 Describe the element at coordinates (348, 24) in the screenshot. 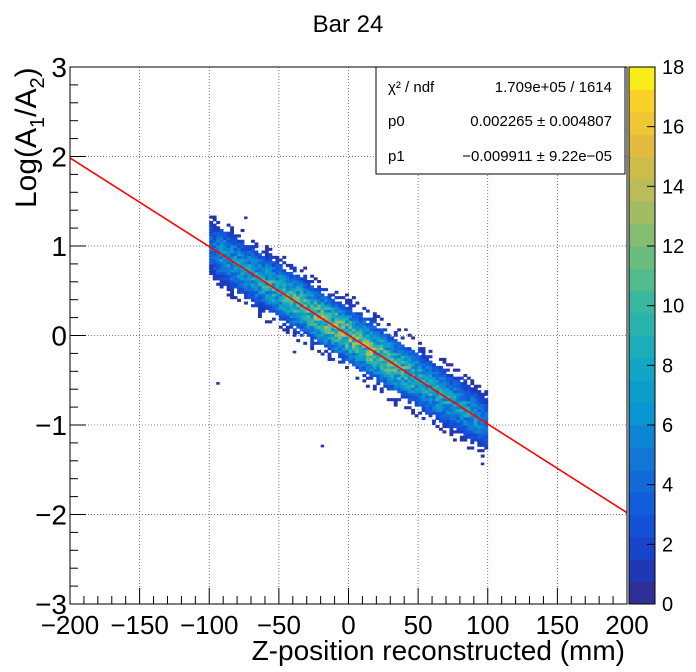

I see `chart-title: Bar 24` at that location.